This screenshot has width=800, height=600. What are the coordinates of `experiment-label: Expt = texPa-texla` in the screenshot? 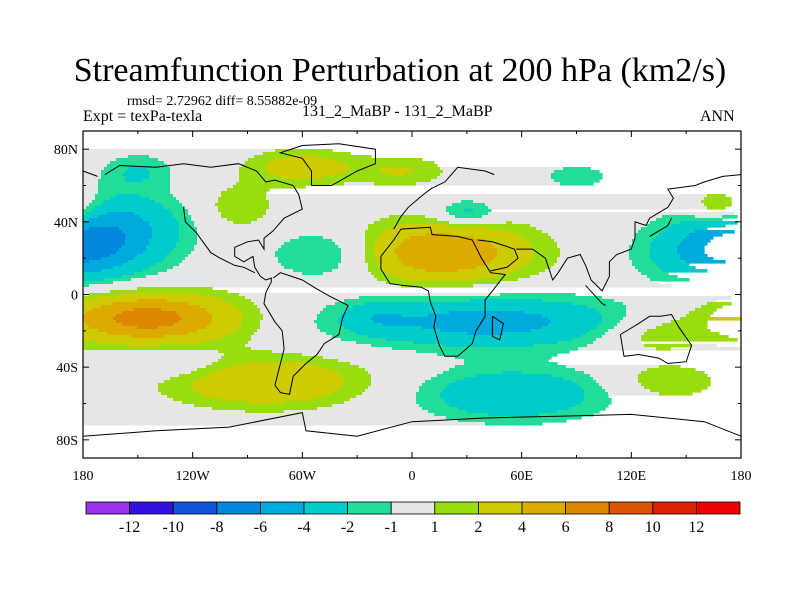 It's located at (143, 116).